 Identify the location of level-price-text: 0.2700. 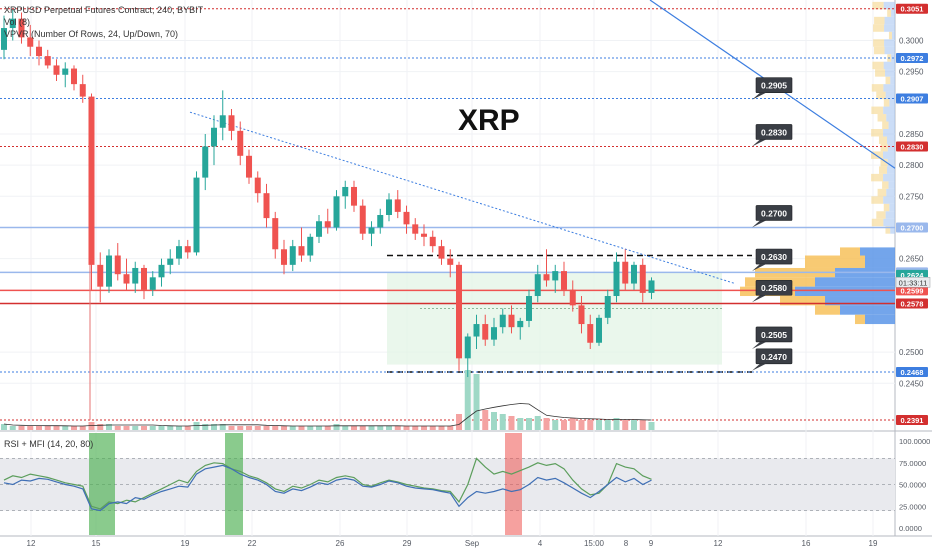
(912, 227).